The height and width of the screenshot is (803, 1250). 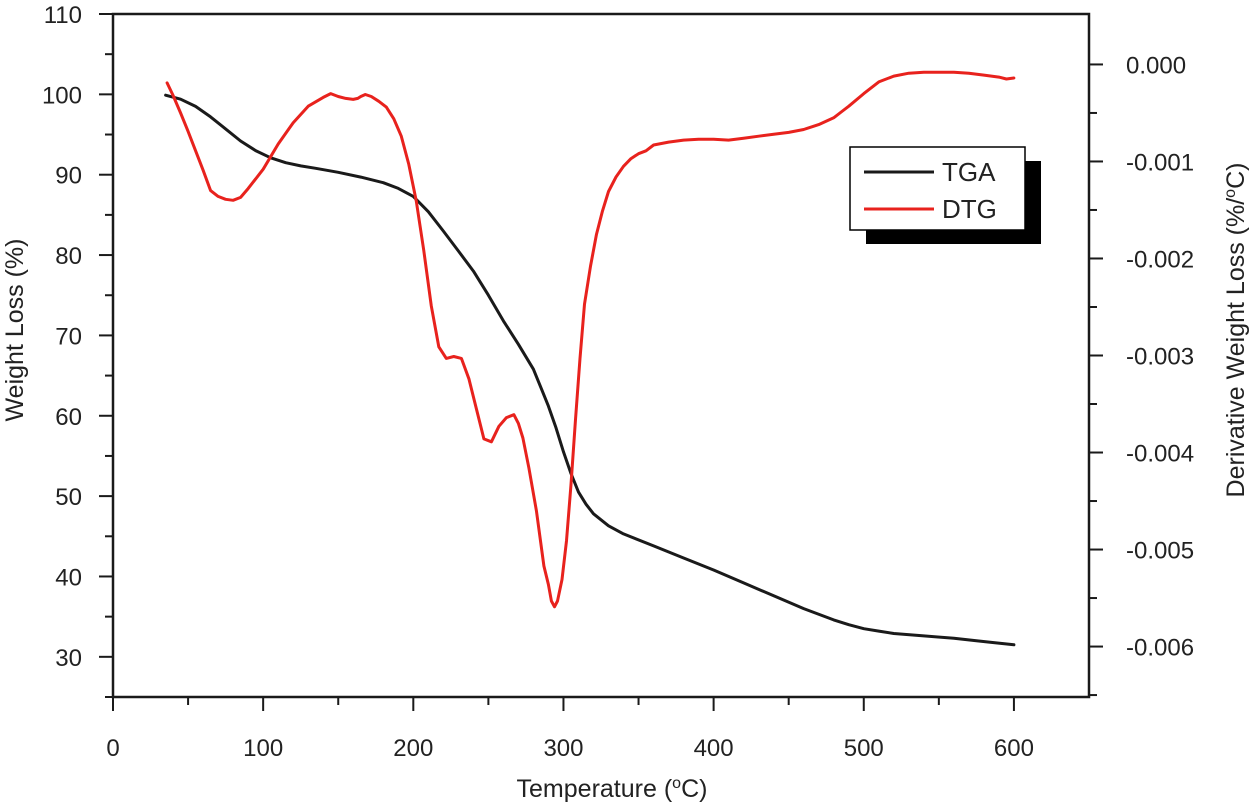 I want to click on y2-tick-label: -0.004, so click(x=1160, y=454).